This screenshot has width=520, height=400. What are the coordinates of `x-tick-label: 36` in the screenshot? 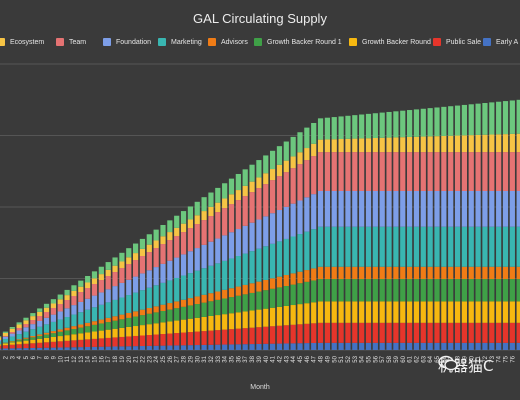 It's located at (239, 358).